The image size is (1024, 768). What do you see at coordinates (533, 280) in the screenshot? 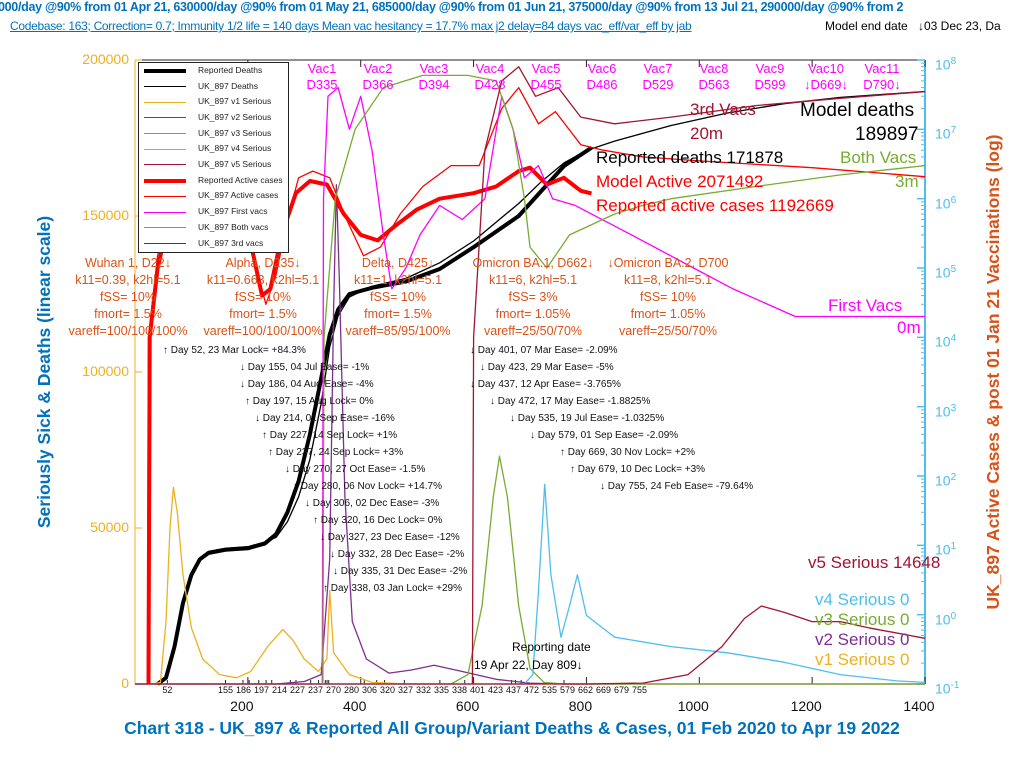
I see `variant-k: k11=6, k2hl=5.1` at bounding box center [533, 280].